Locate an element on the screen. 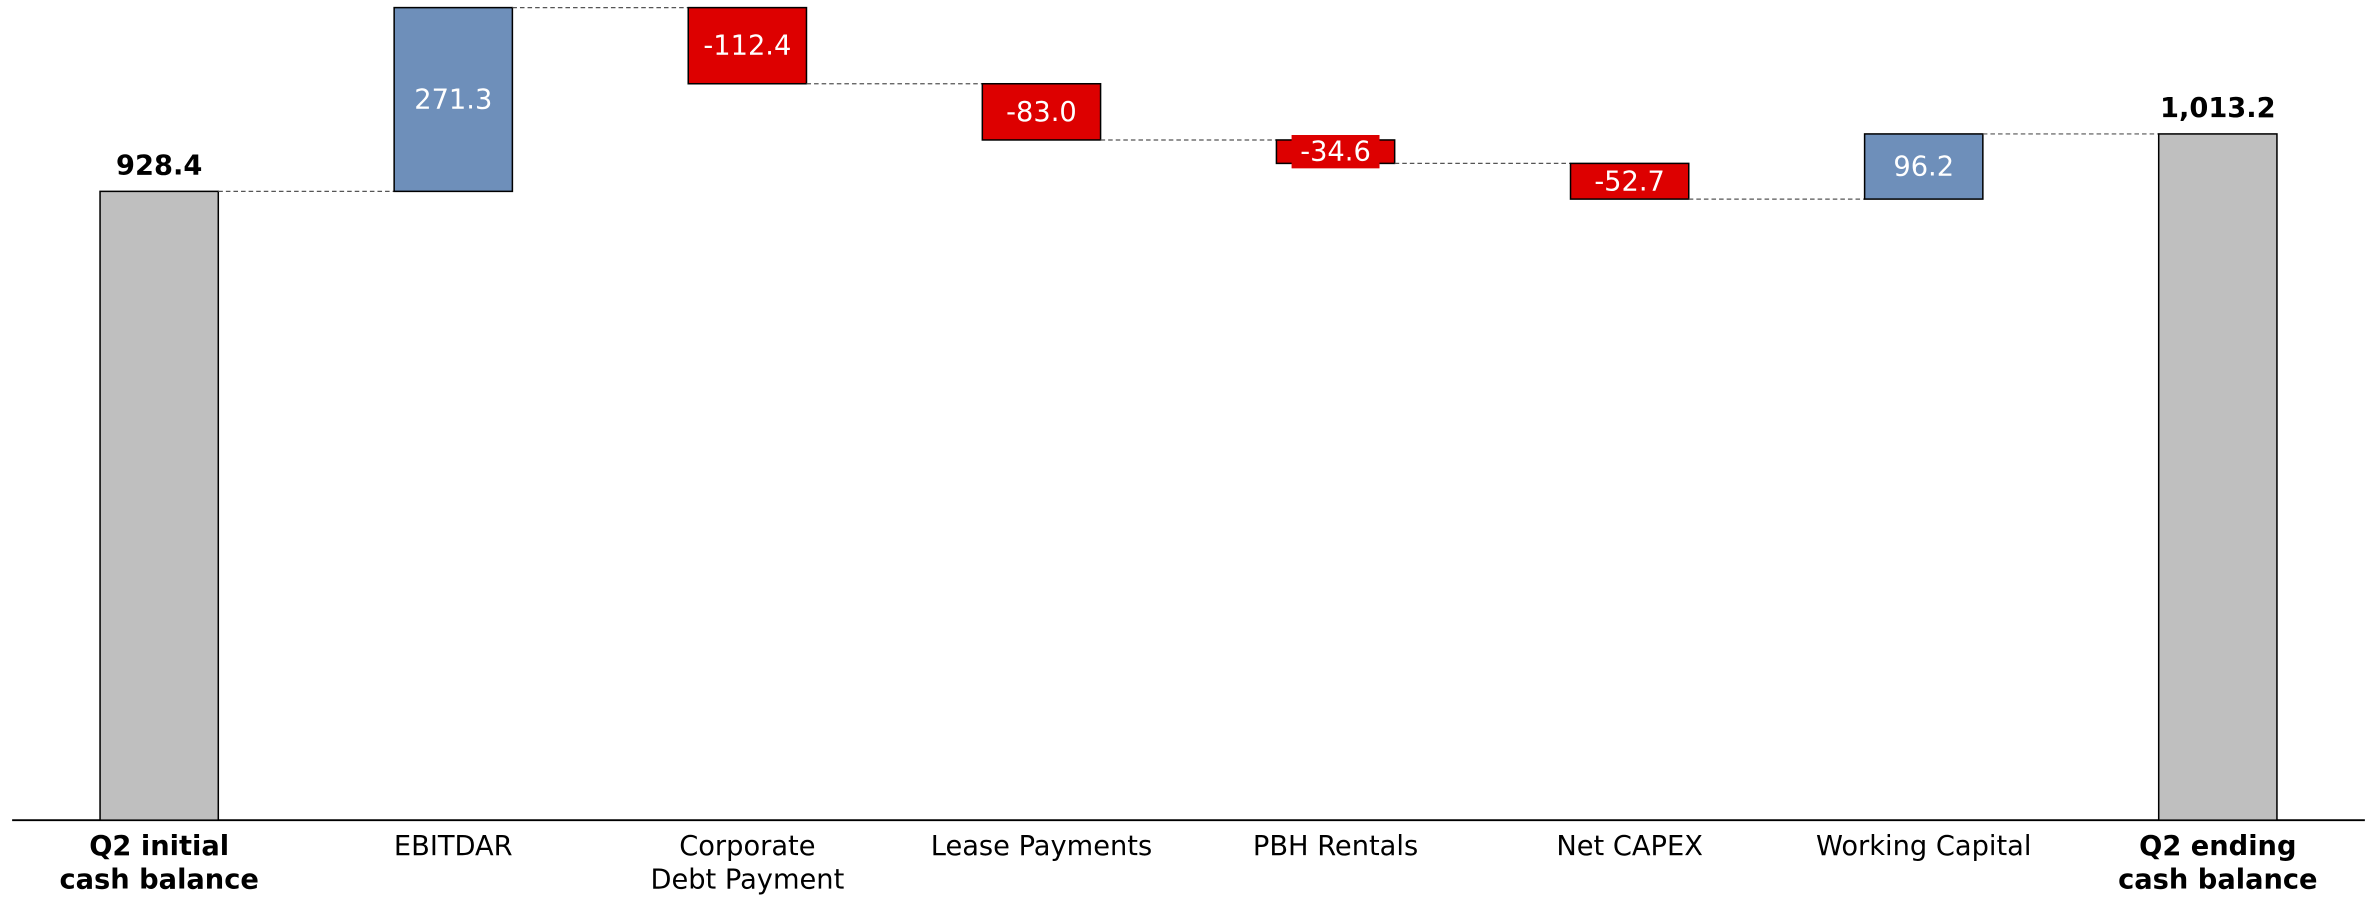  value-label: 928.4 is located at coordinates (159, 166).